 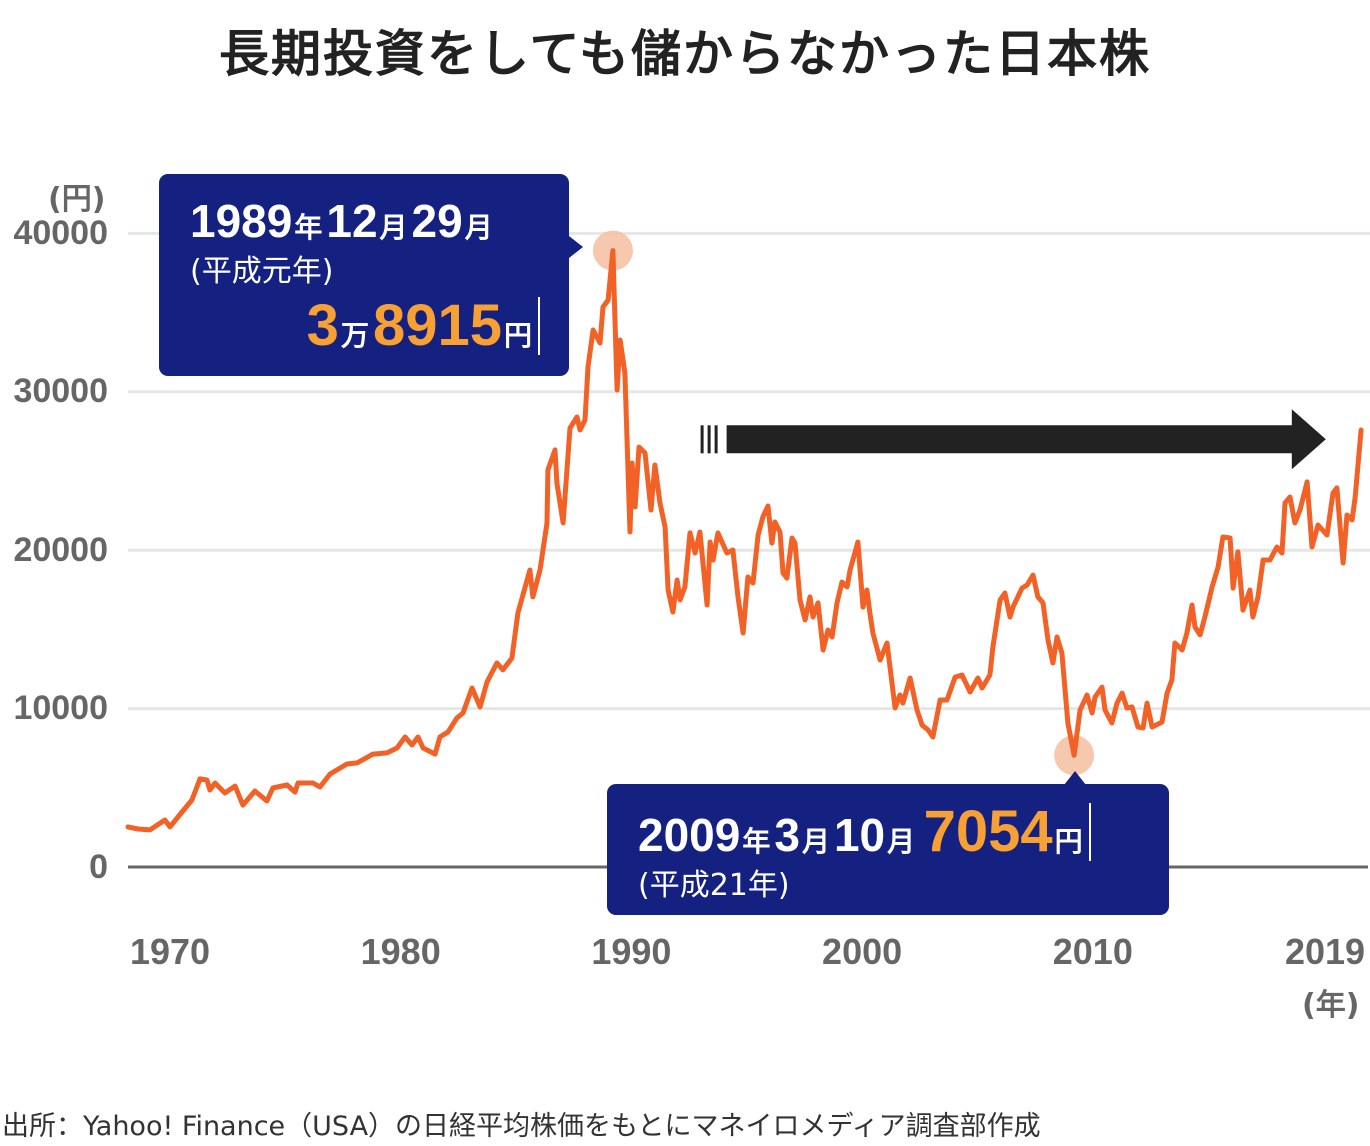 I want to click on y-tick-label: 30000, so click(x=60, y=391).